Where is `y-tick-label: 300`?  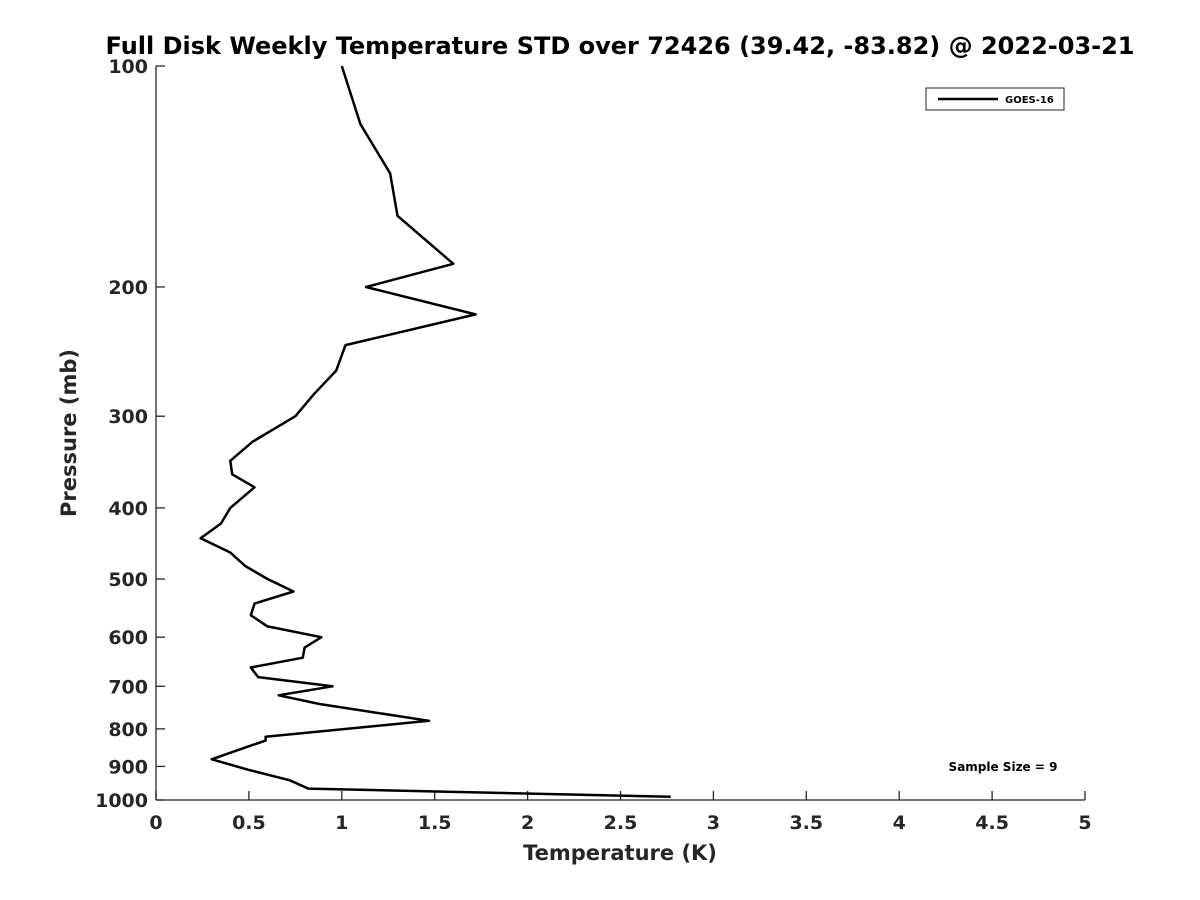 y-tick-label: 300 is located at coordinates (128, 417).